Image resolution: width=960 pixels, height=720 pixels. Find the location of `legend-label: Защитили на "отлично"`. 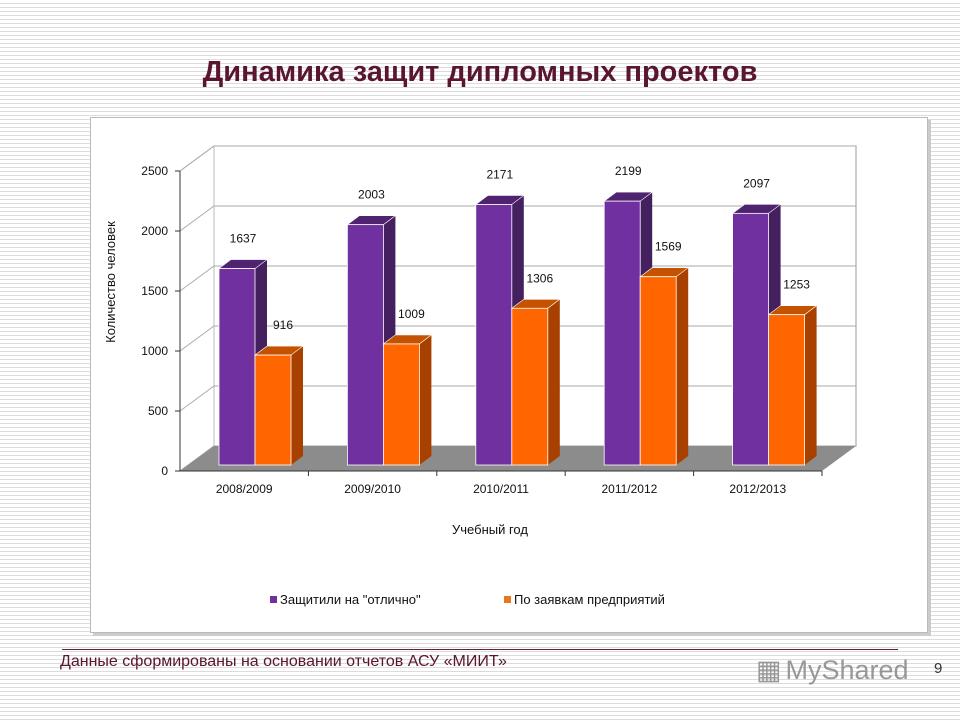

legend-label: Защитили на "отлично" is located at coordinates (350, 599).